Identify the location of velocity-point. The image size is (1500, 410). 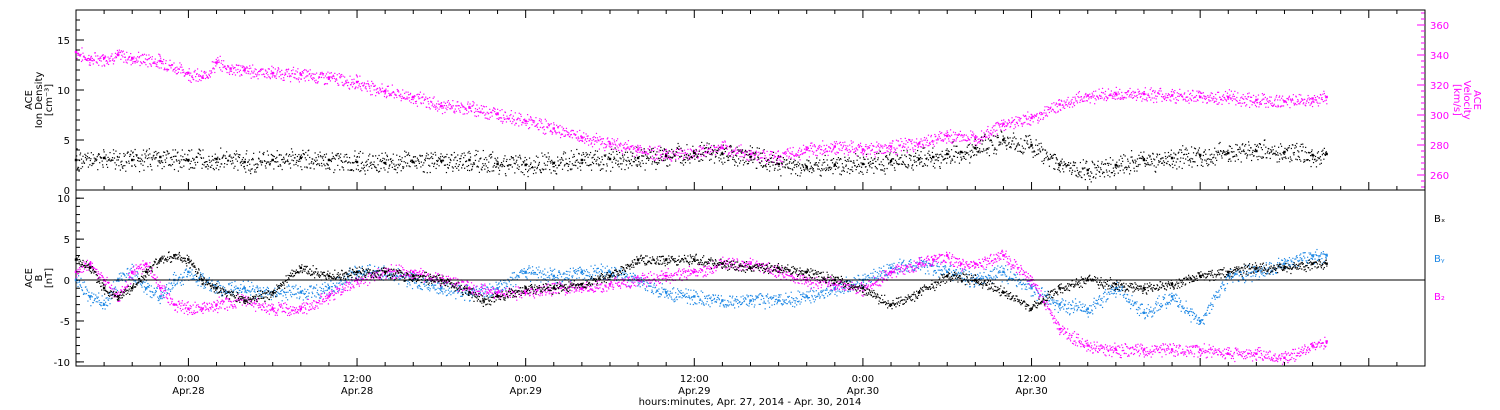
(244, 70).